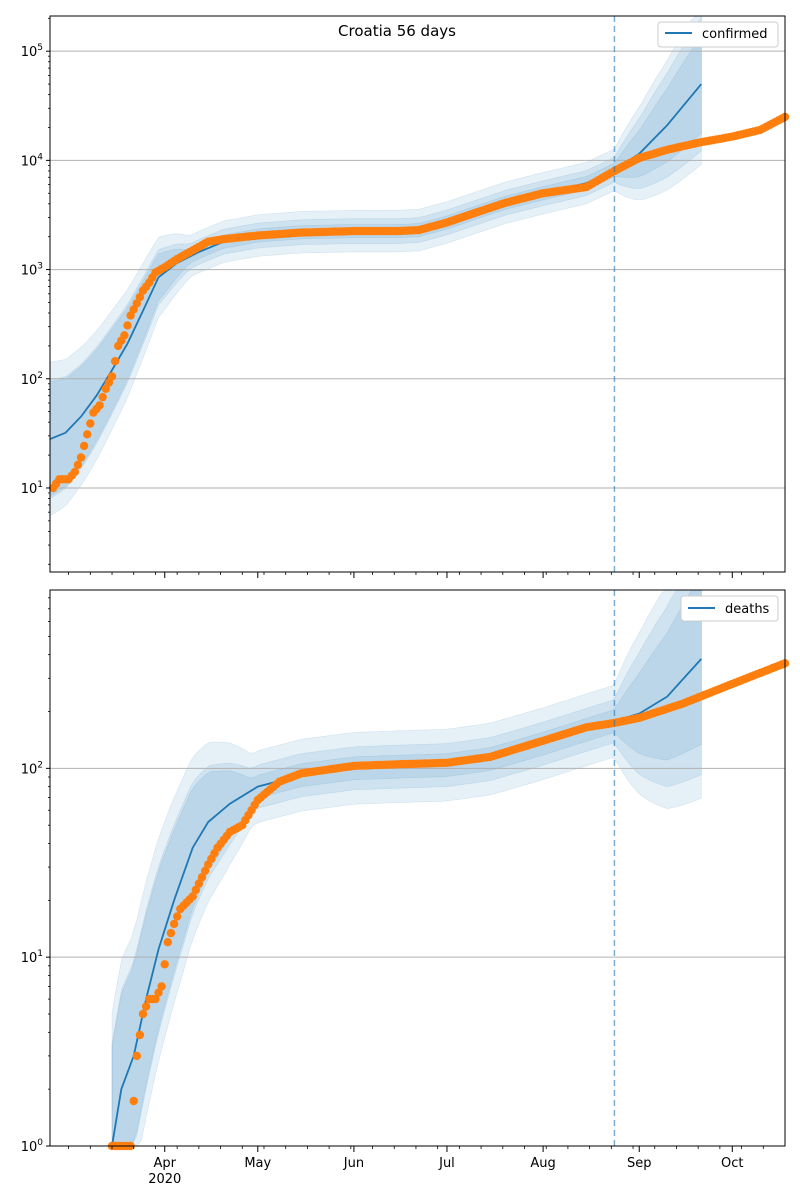  What do you see at coordinates (164, 1179) in the screenshot?
I see `x-tick-sublabel: 2020` at bounding box center [164, 1179].